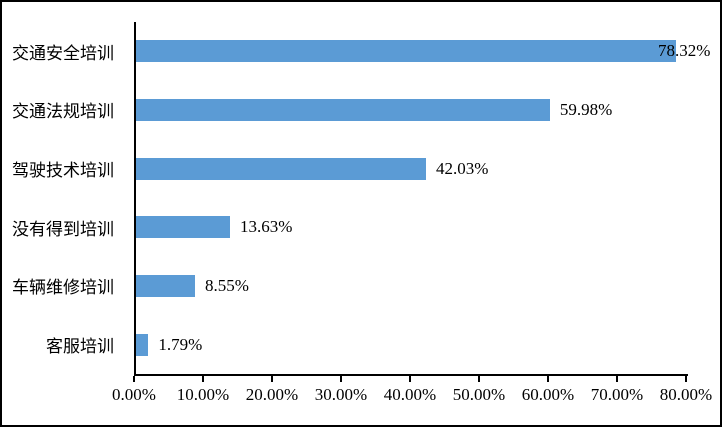  Describe the element at coordinates (548, 394) in the screenshot. I see `x-tick-label: 60.00%` at that location.